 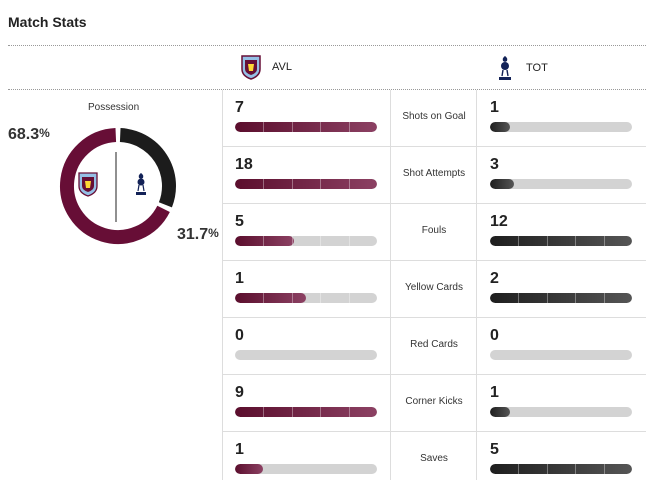 I want to click on away-possession: 31.7%, so click(x=198, y=235).